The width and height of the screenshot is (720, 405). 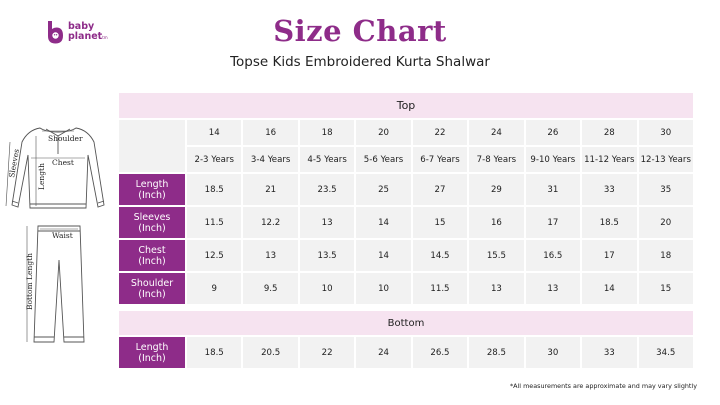 I want to click on size-cell: 24, so click(x=496, y=132).